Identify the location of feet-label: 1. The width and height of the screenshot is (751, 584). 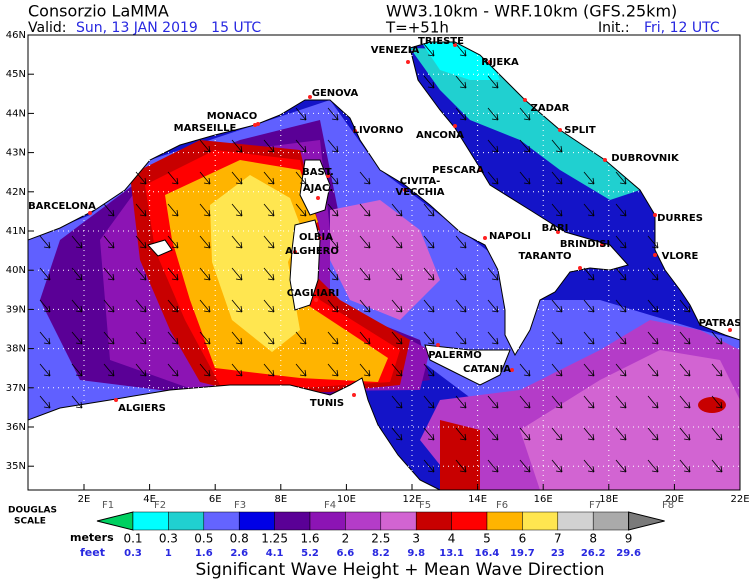
(168, 553).